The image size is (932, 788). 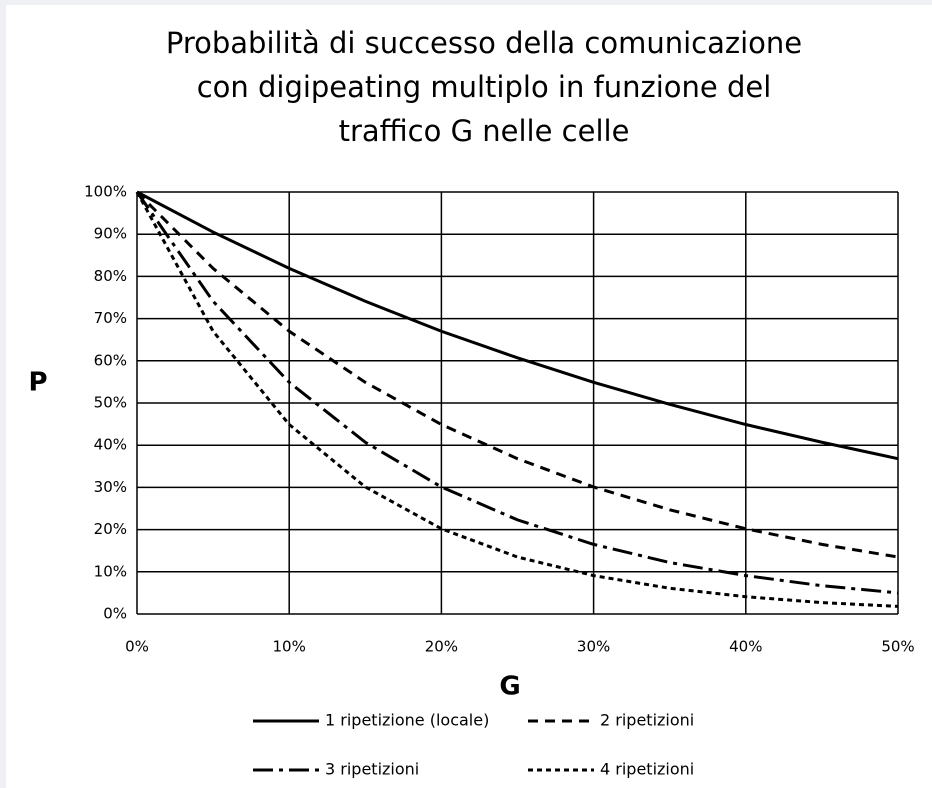 What do you see at coordinates (115, 614) in the screenshot?
I see `y-tick-label: 0%` at bounding box center [115, 614].